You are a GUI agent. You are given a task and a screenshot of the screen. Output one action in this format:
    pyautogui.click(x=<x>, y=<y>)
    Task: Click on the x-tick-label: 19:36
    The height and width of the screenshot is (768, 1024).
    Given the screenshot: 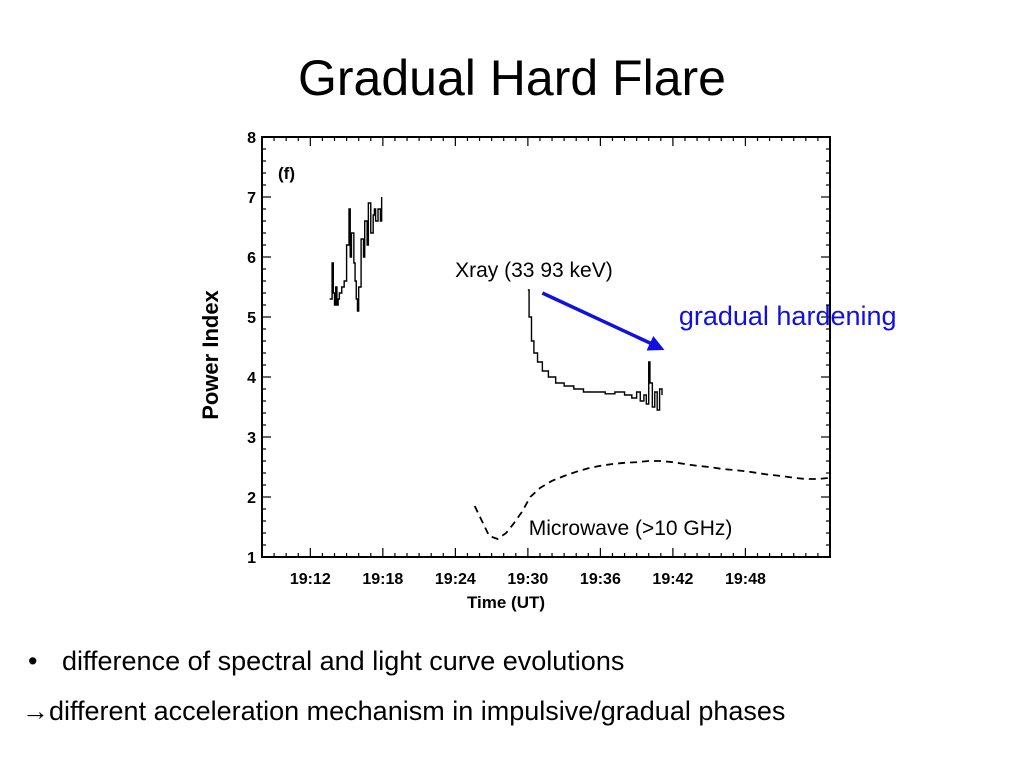 What is the action you would take?
    pyautogui.click(x=600, y=579)
    